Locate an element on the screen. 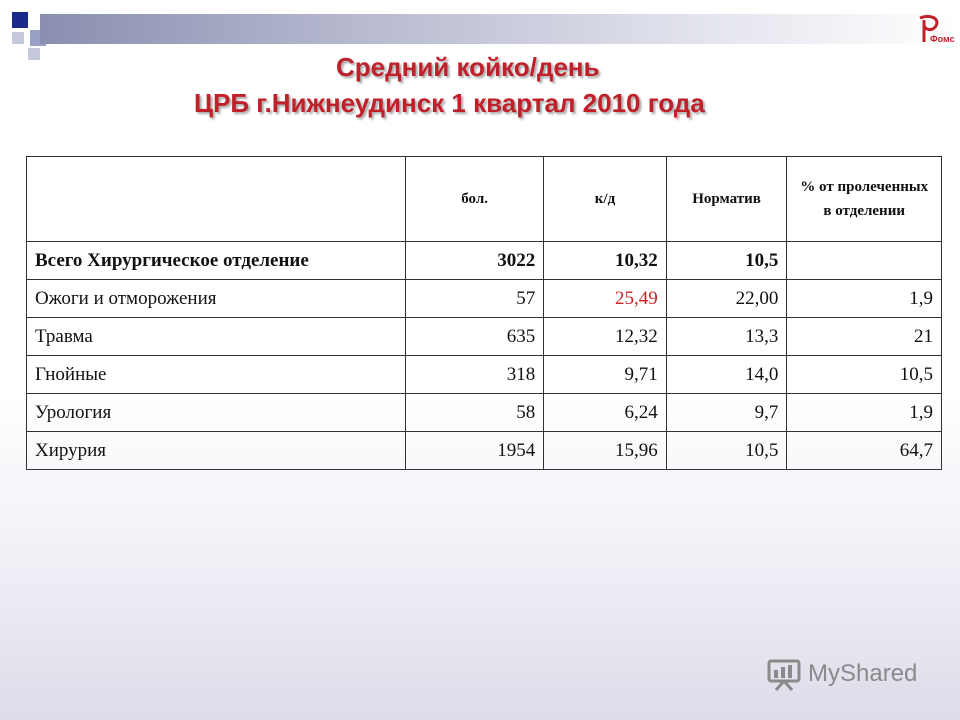 The image size is (960, 720). header-cell-kd: к/д is located at coordinates (605, 199).